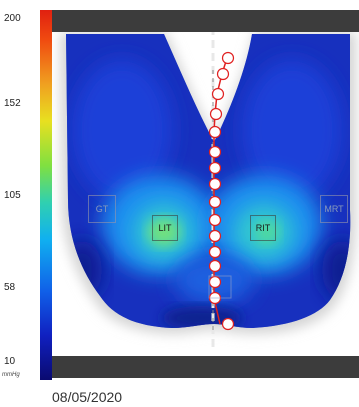 The height and width of the screenshot is (407, 359). Describe the element at coordinates (102, 209) in the screenshot. I see `region-box-gt: GT` at that location.